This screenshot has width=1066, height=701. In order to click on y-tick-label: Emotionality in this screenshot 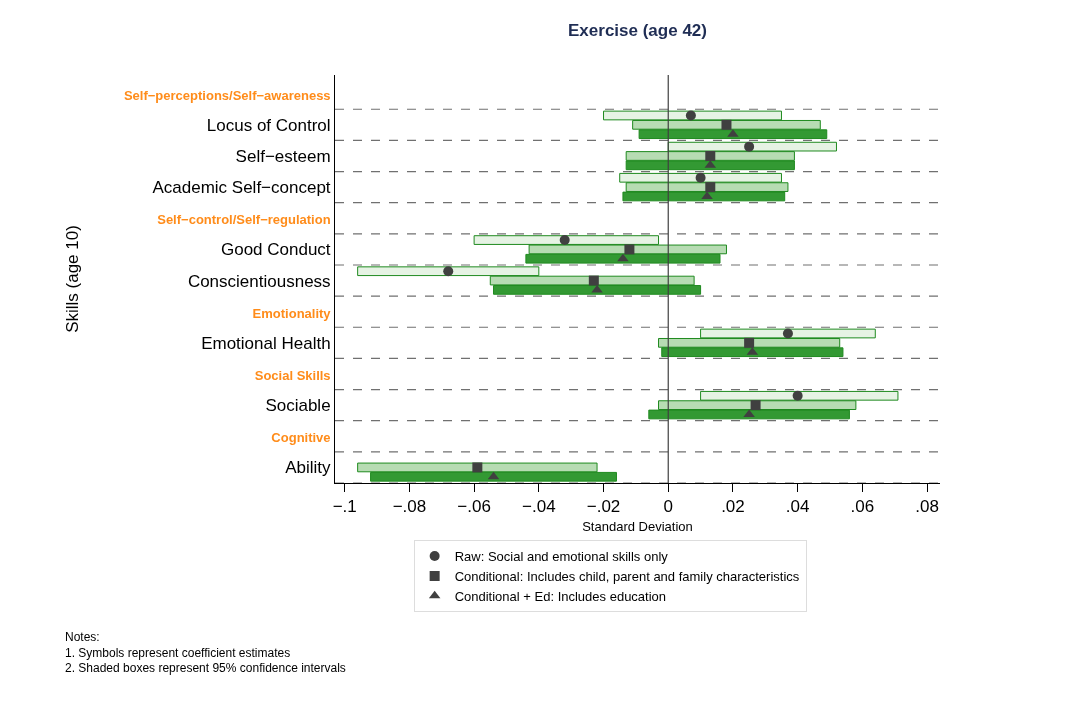, I will do `click(292, 313)`.